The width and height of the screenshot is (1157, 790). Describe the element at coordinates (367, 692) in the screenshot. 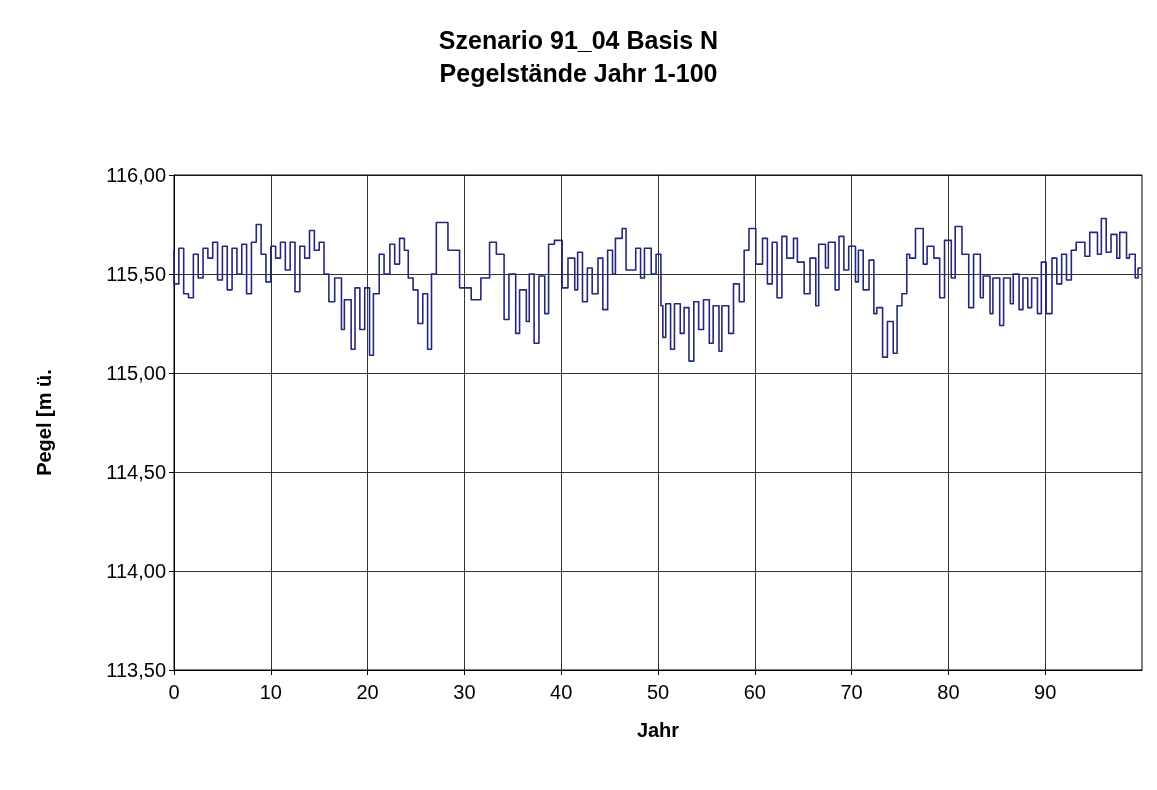

I see `x-tick-label: 20` at that location.